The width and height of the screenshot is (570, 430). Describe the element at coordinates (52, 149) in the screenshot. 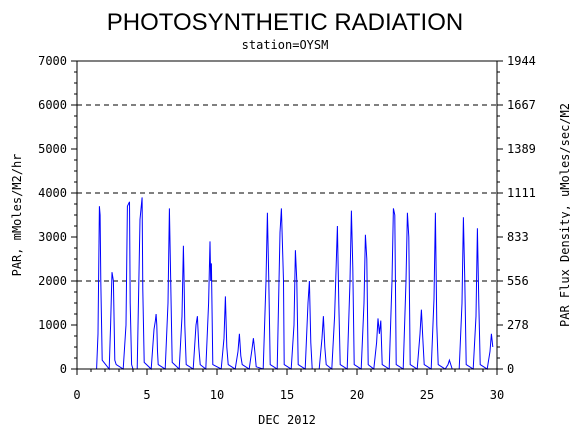

I see `y-tick-label-5: 5000` at that location.